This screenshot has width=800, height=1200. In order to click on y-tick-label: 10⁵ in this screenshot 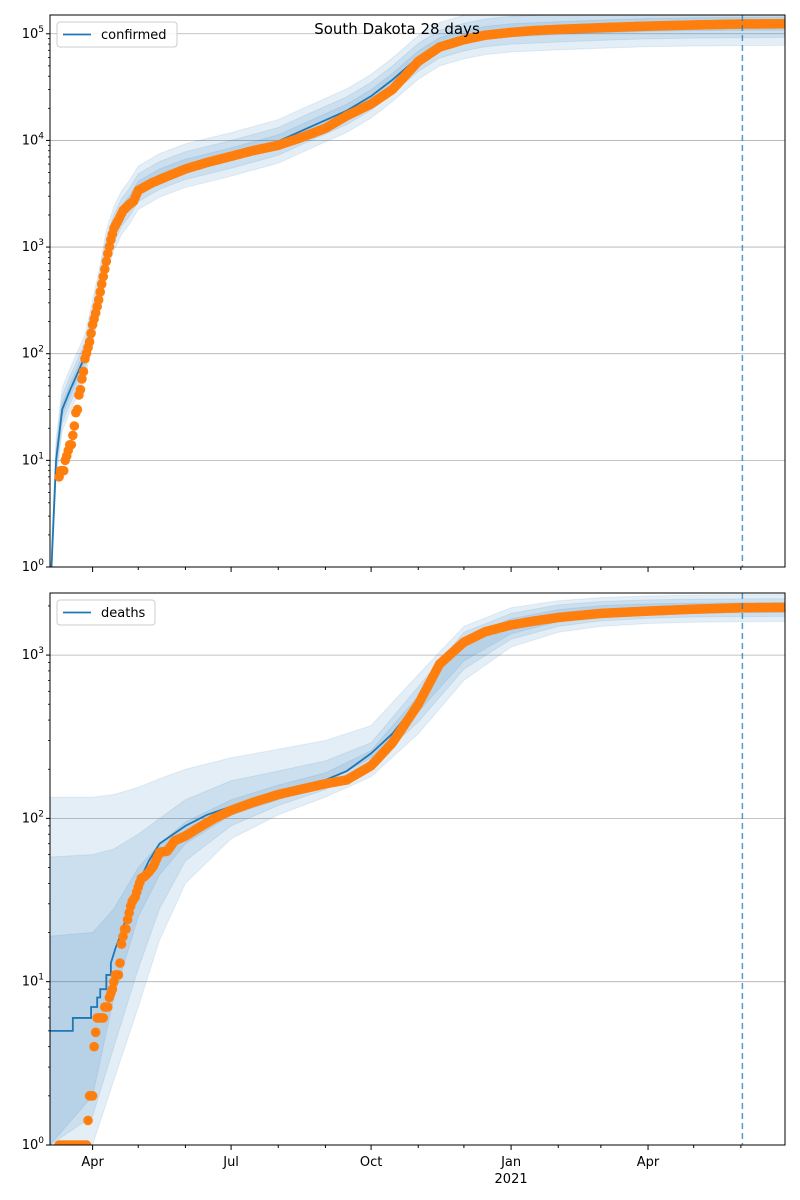, I will do `click(33, 33)`.